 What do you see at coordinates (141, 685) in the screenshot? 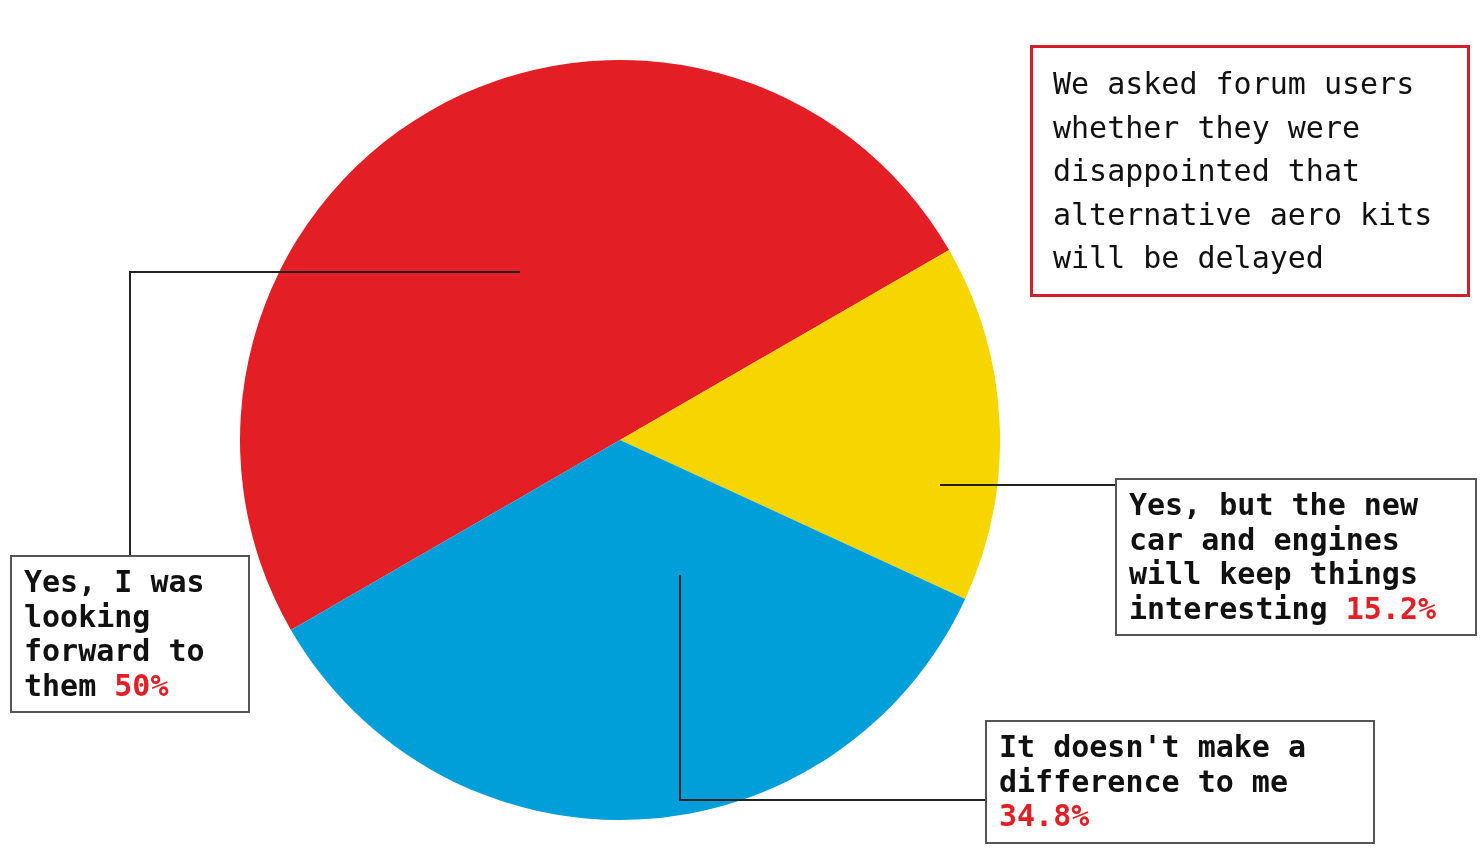
I see `data-label: 50%` at bounding box center [141, 685].